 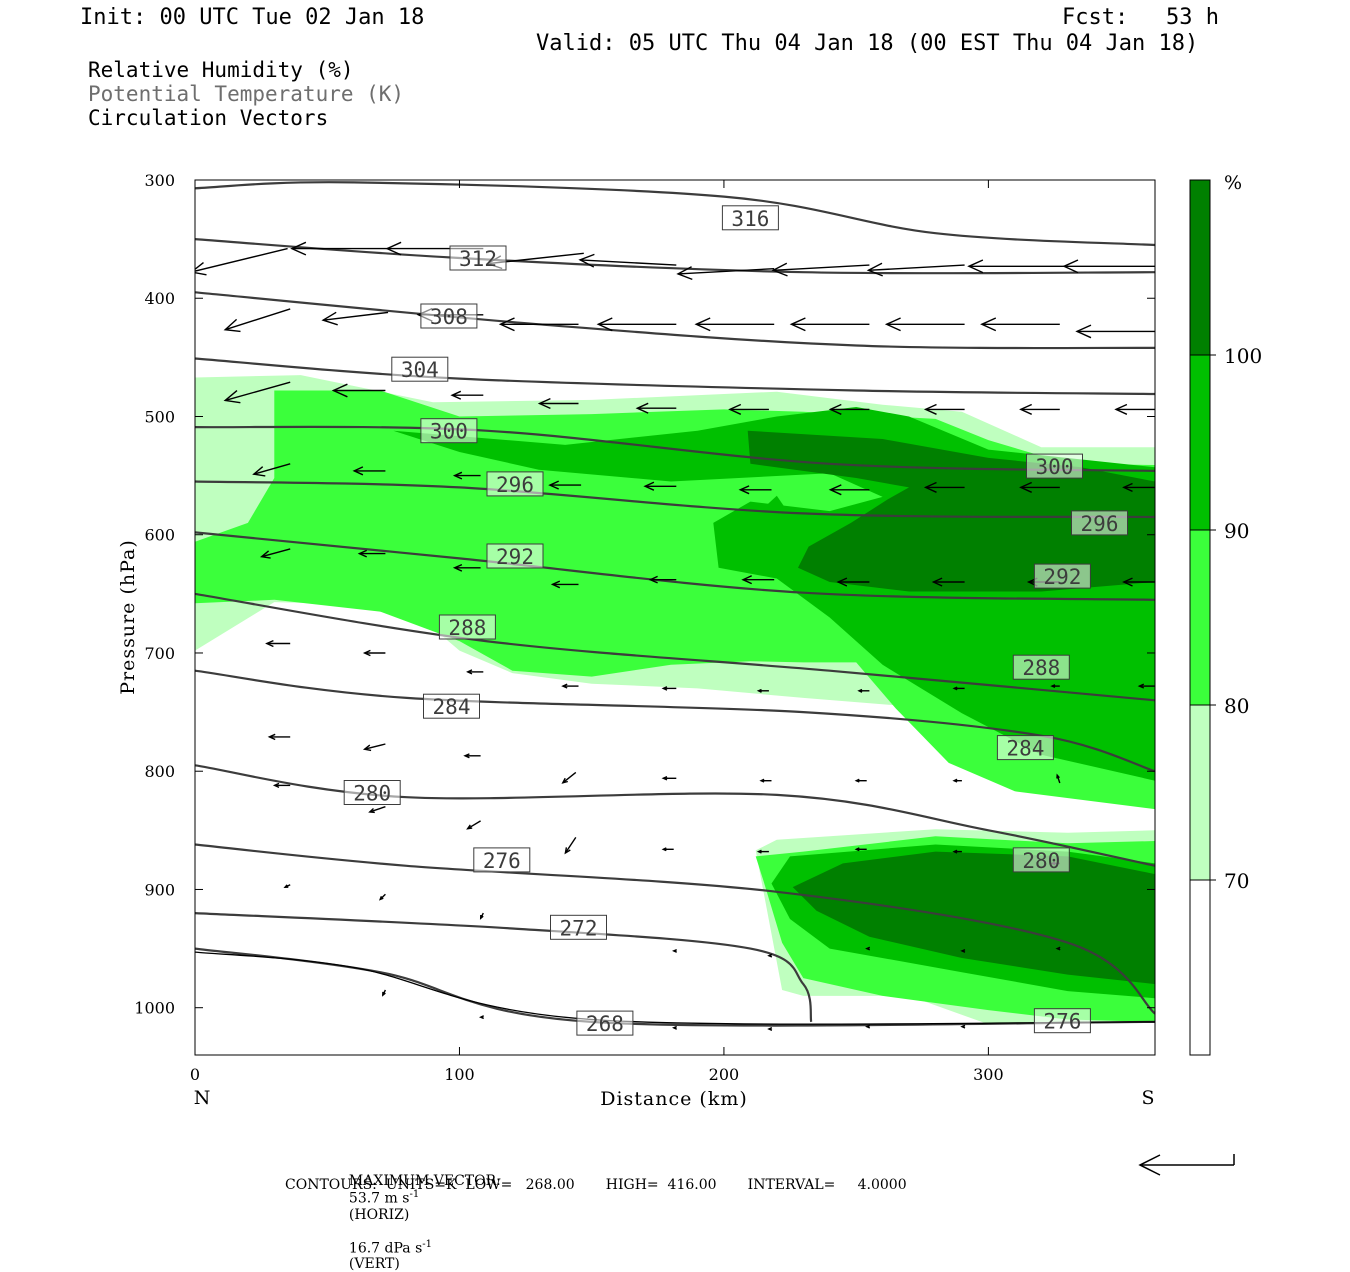 I want to click on y-tick-label: 900, so click(x=159, y=889).